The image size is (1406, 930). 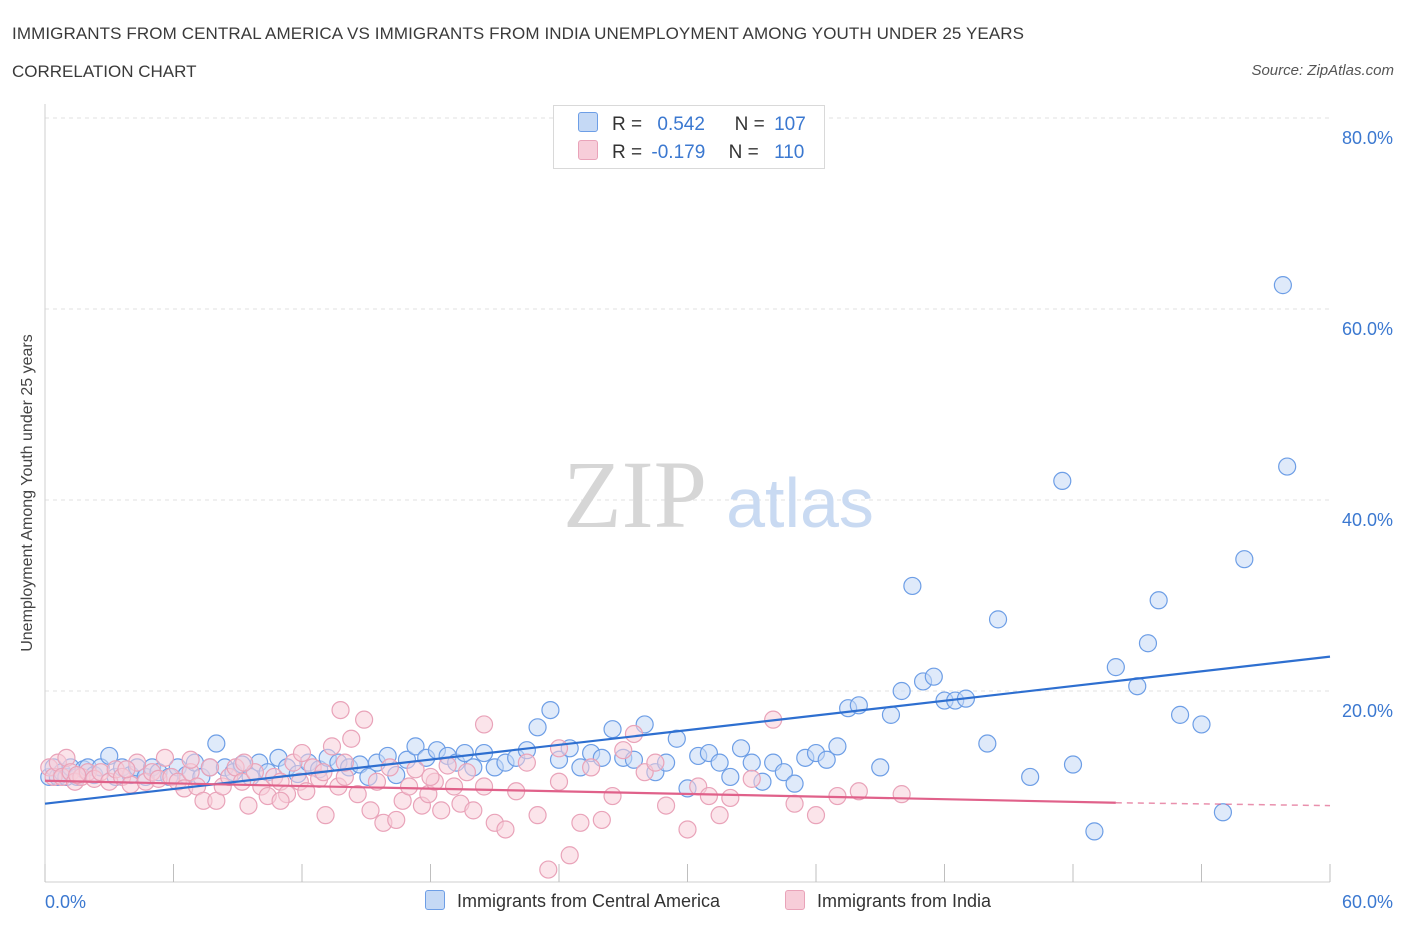 I want to click on legend-n-value: 107, so click(x=790, y=124).